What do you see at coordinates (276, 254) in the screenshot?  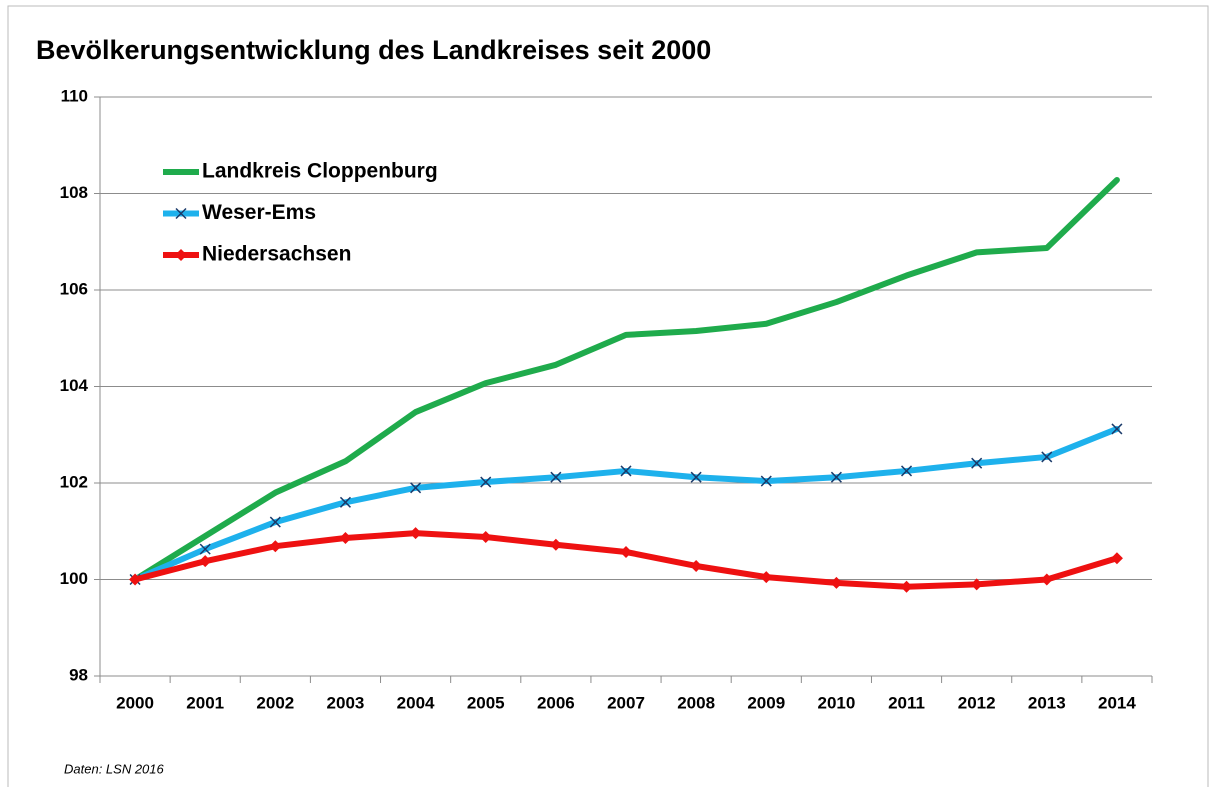 I see `legend-label: Niedersachsen` at bounding box center [276, 254].